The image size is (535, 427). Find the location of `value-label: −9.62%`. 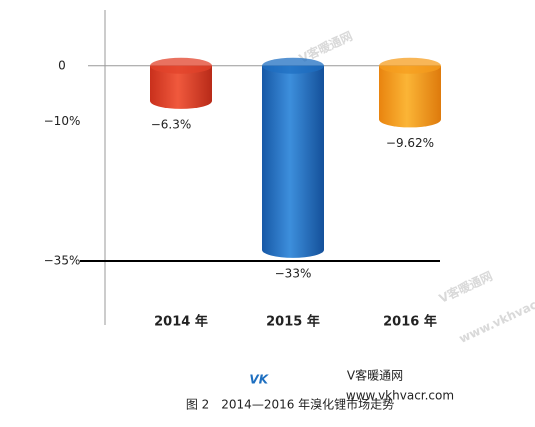

value-label: −9.62% is located at coordinates (410, 143).